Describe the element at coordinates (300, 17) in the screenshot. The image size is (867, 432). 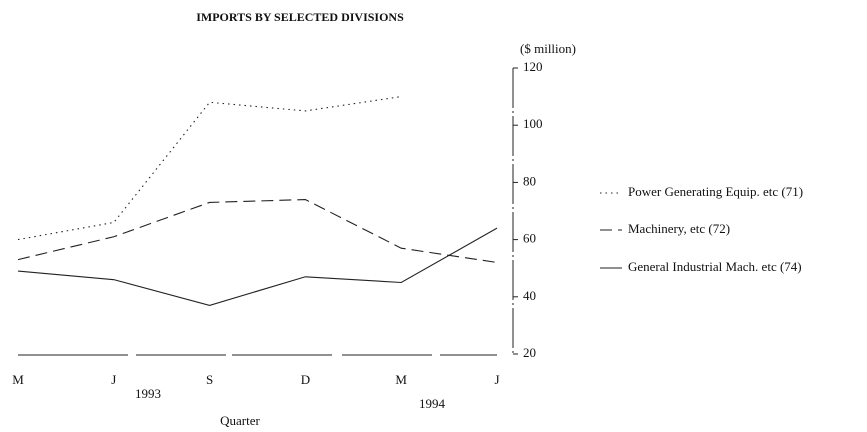
I see `chart-title: IMPORTS BY SELECTED DIVISIONS` at that location.